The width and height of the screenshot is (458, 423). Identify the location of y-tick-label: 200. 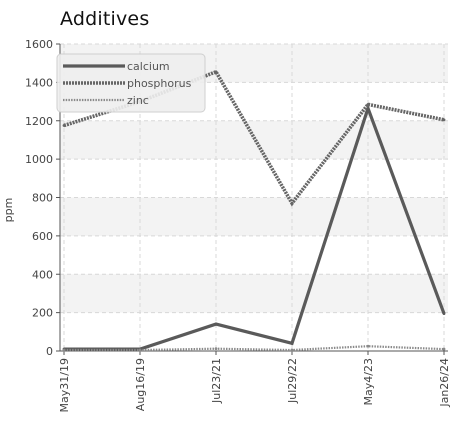
(42, 313).